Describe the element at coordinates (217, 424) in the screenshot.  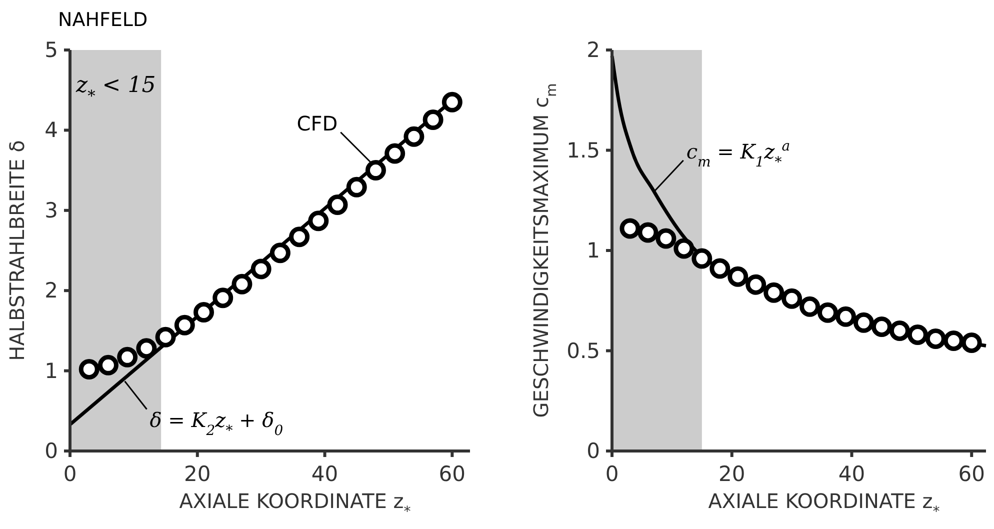
I see `annotation: δ = K$_{2}$z$_{*}$ + δ$_{0}$` at that location.